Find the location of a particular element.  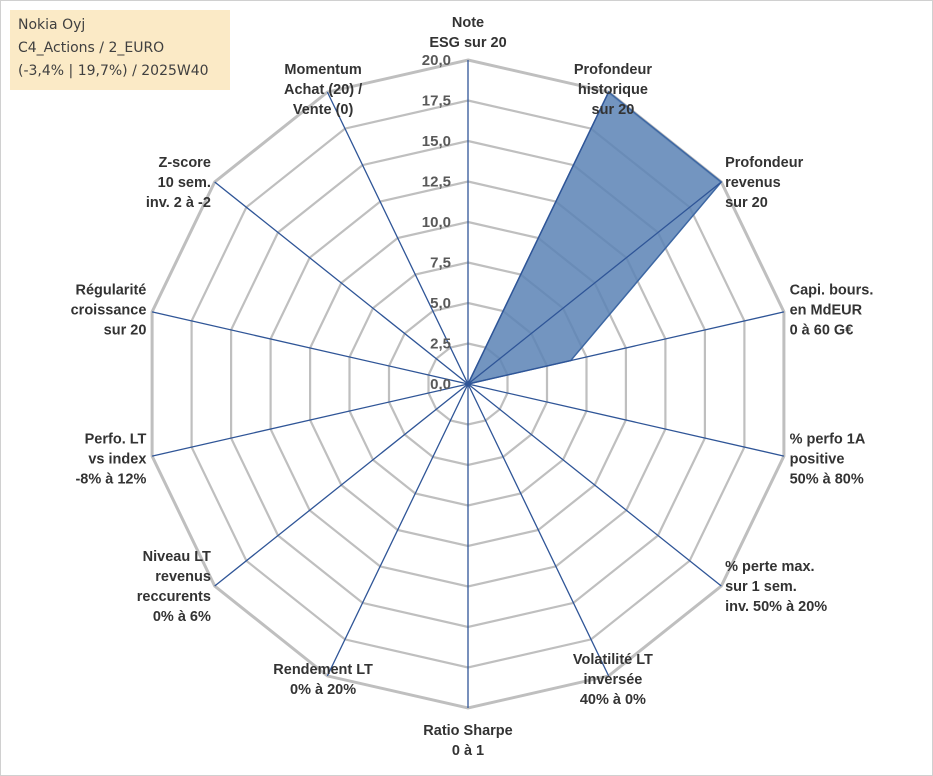

axis-label-4-line-2: 50% à 80% is located at coordinates (827, 479).